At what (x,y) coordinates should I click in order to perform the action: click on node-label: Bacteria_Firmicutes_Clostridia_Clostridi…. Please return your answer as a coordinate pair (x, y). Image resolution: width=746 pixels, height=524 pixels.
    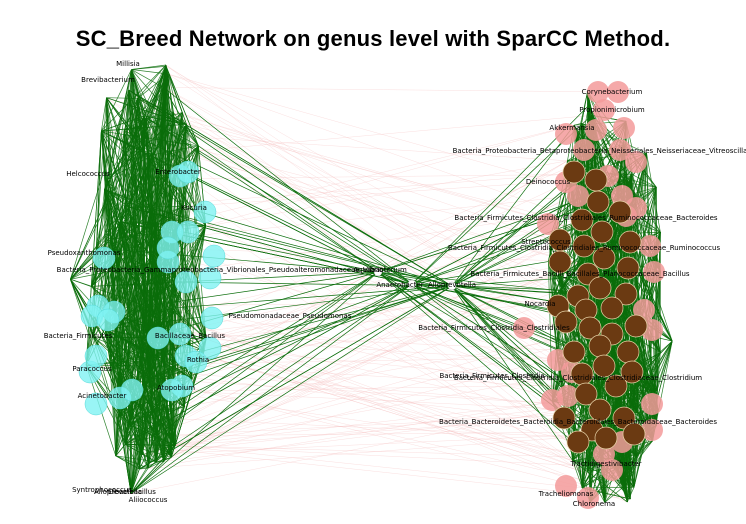
    Looking at the image, I should click on (584, 248).